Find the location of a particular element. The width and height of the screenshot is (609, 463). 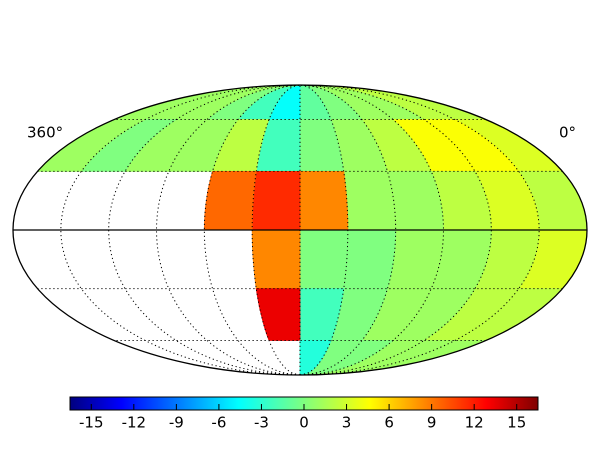

colorbar-tick-label: -9 is located at coordinates (176, 423).